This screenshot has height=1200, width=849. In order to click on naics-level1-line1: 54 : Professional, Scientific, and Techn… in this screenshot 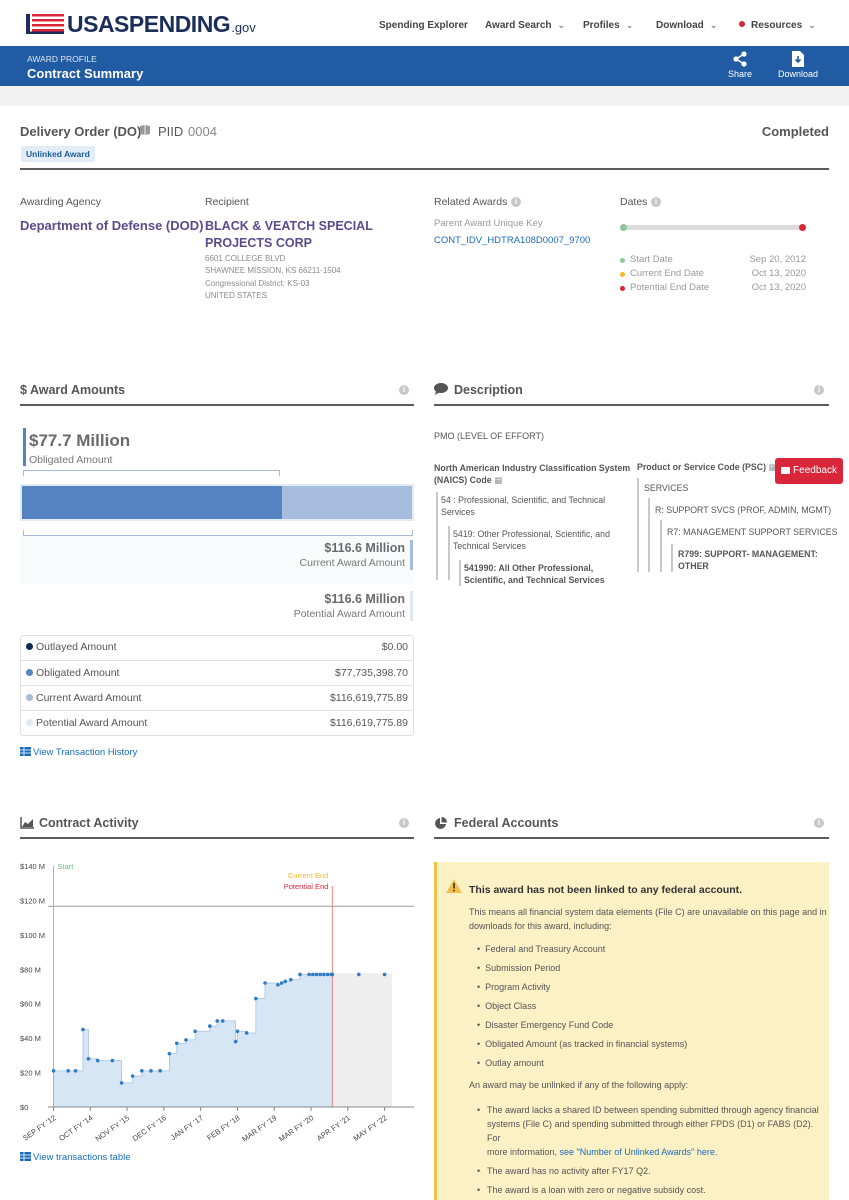, I will do `click(523, 500)`.